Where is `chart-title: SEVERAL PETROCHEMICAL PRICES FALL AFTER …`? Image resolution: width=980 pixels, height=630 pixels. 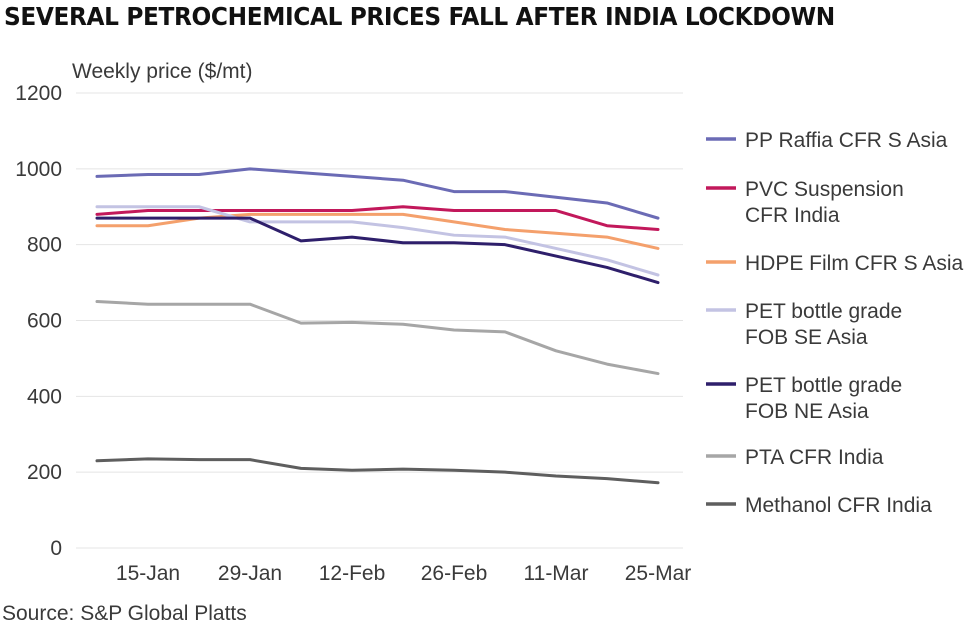 chart-title: SEVERAL PETROCHEMICAL PRICES FALL AFTER … is located at coordinates (419, 16).